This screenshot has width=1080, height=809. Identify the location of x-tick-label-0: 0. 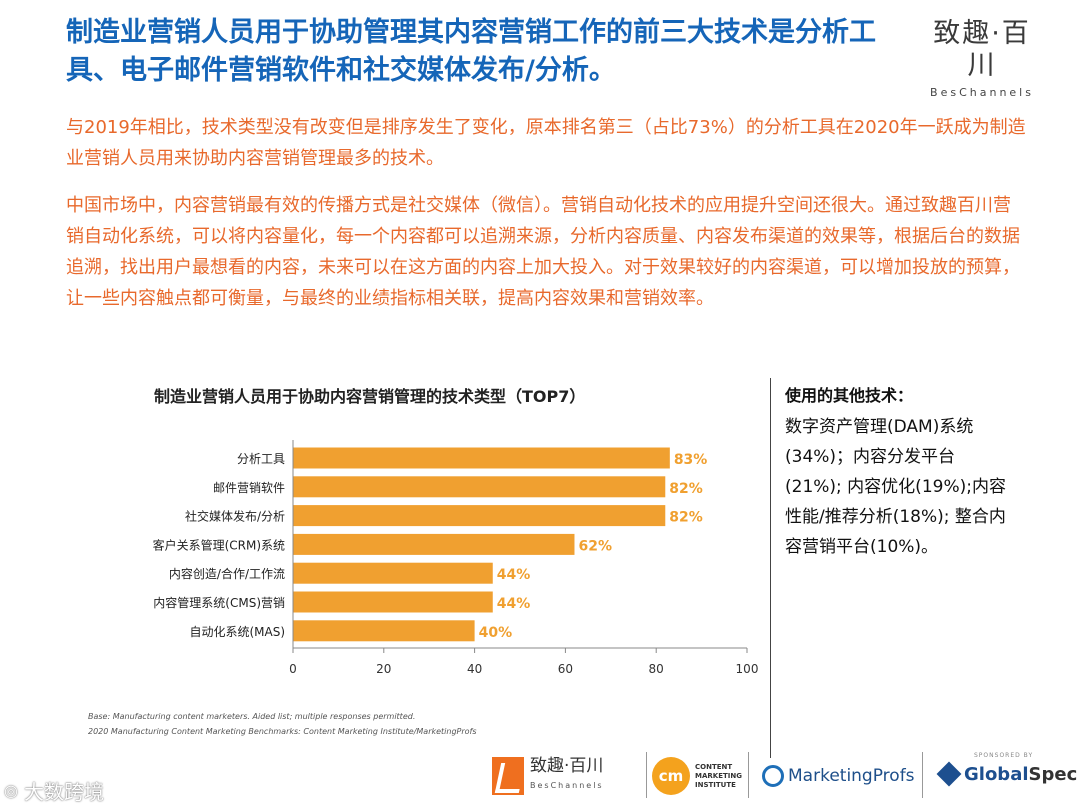
(293, 669).